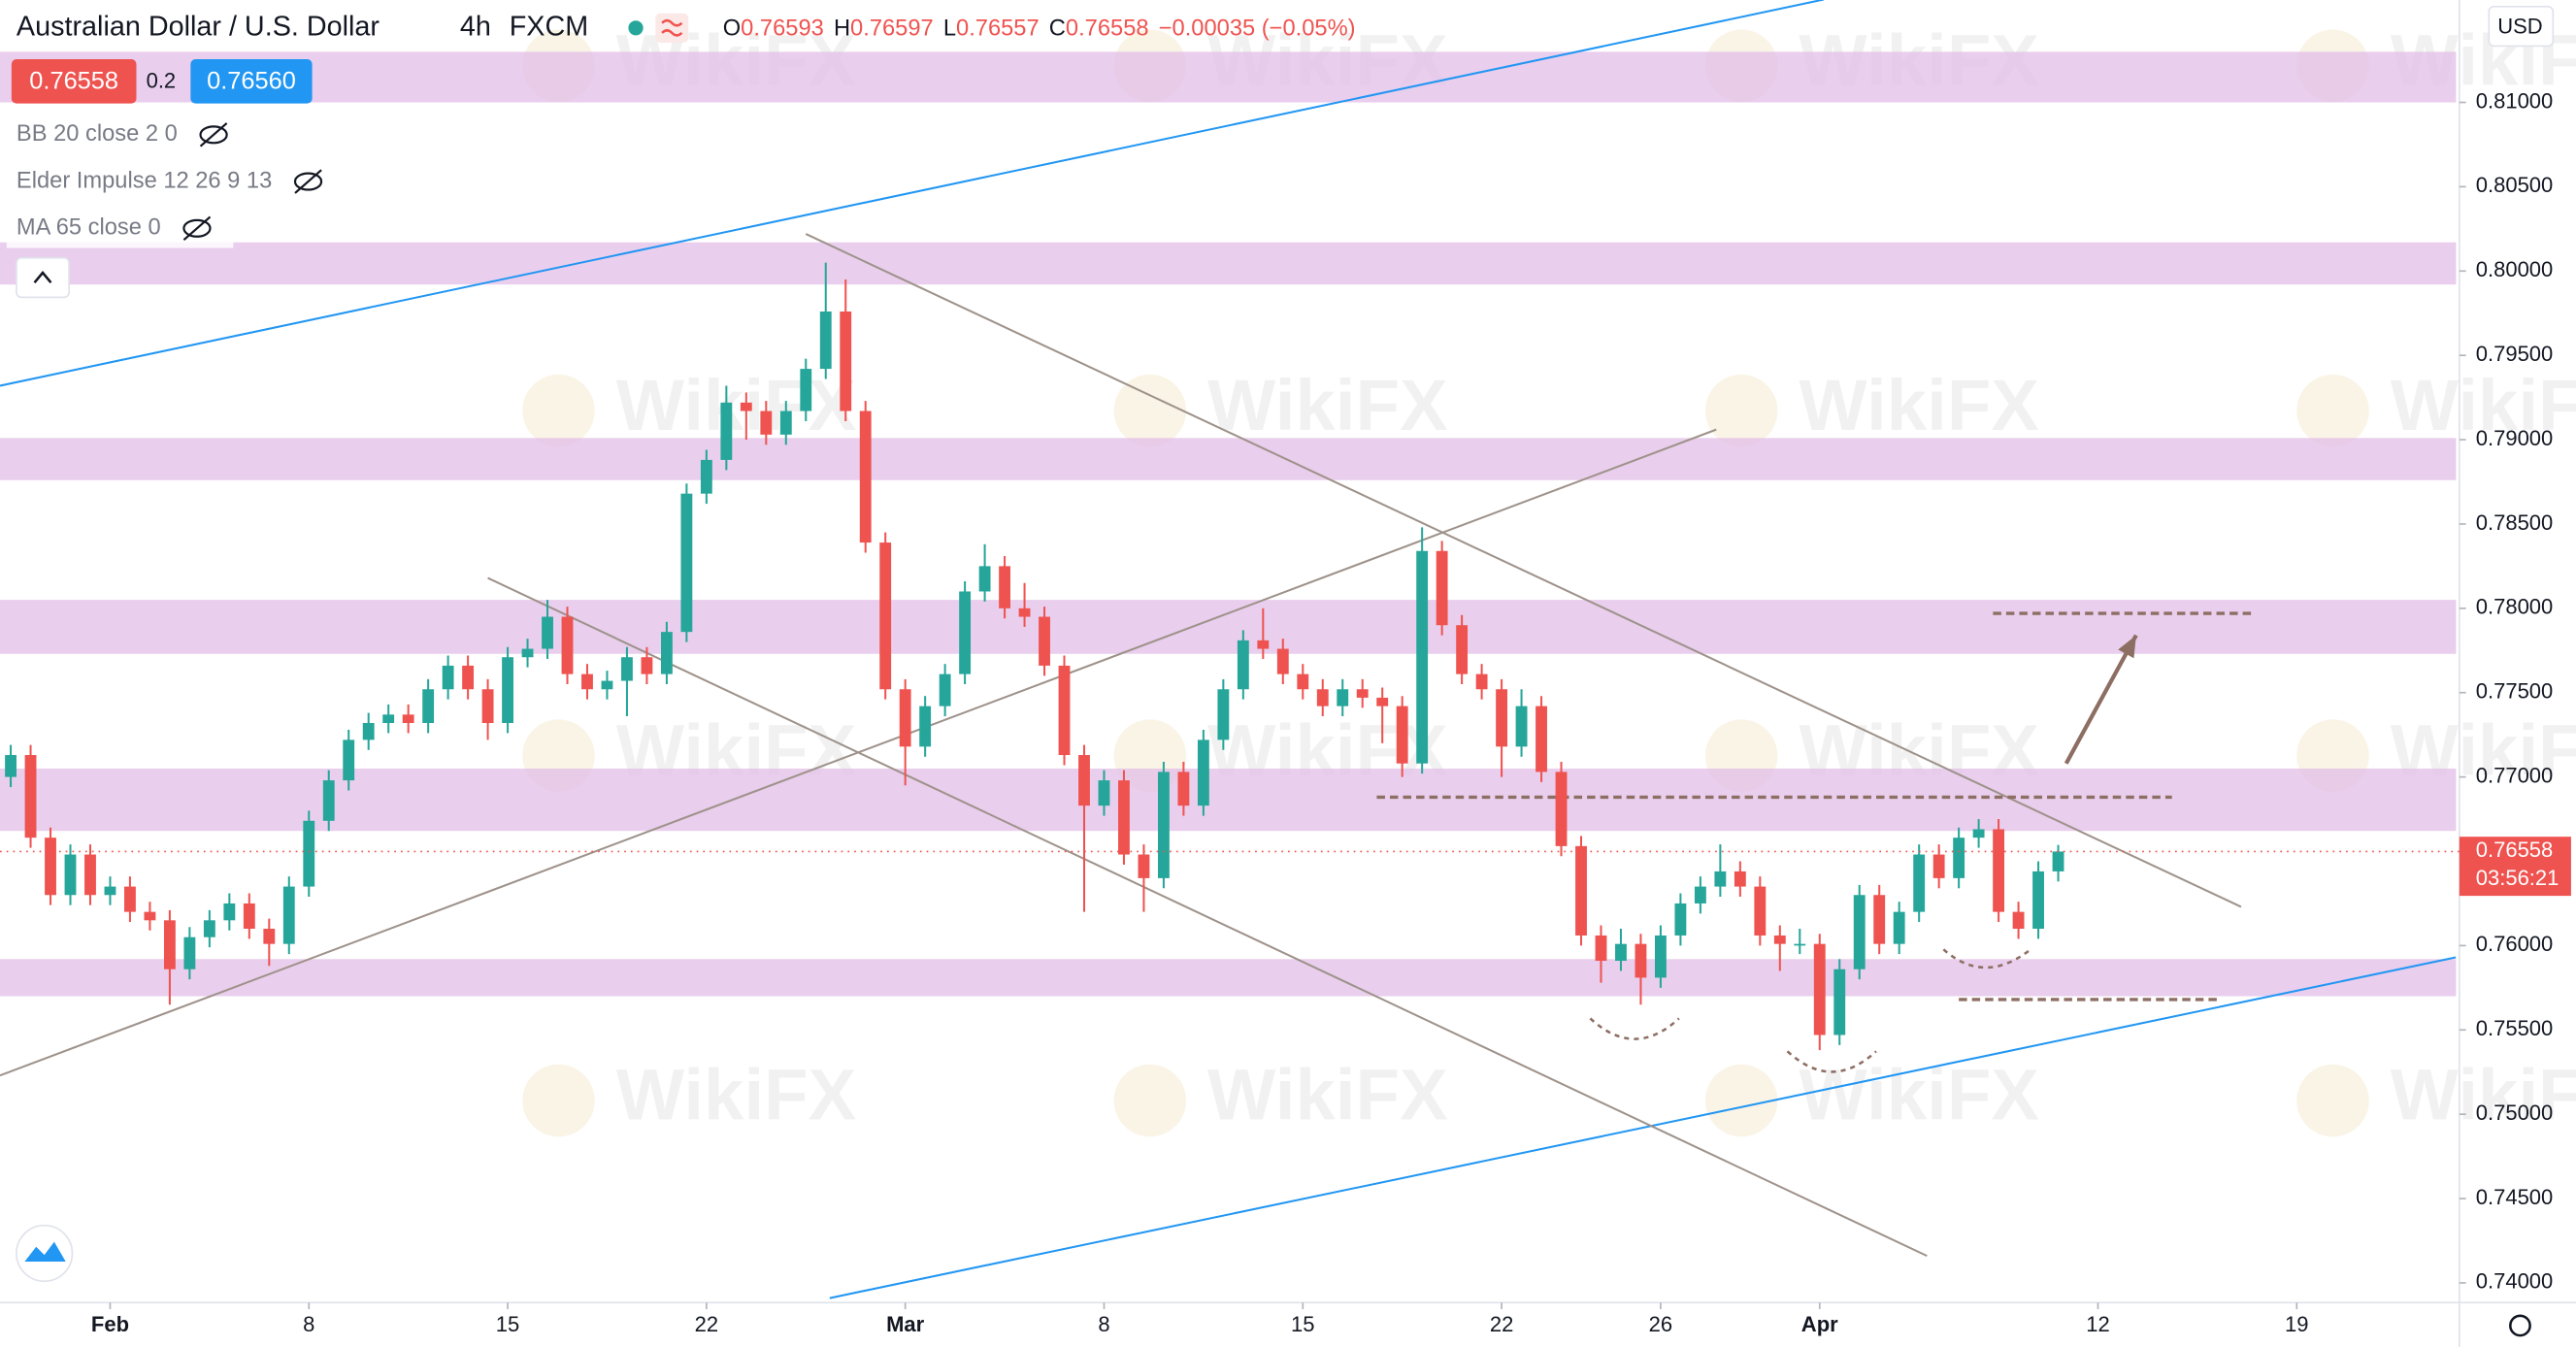  I want to click on sell-price: 0.76558, so click(73, 80).